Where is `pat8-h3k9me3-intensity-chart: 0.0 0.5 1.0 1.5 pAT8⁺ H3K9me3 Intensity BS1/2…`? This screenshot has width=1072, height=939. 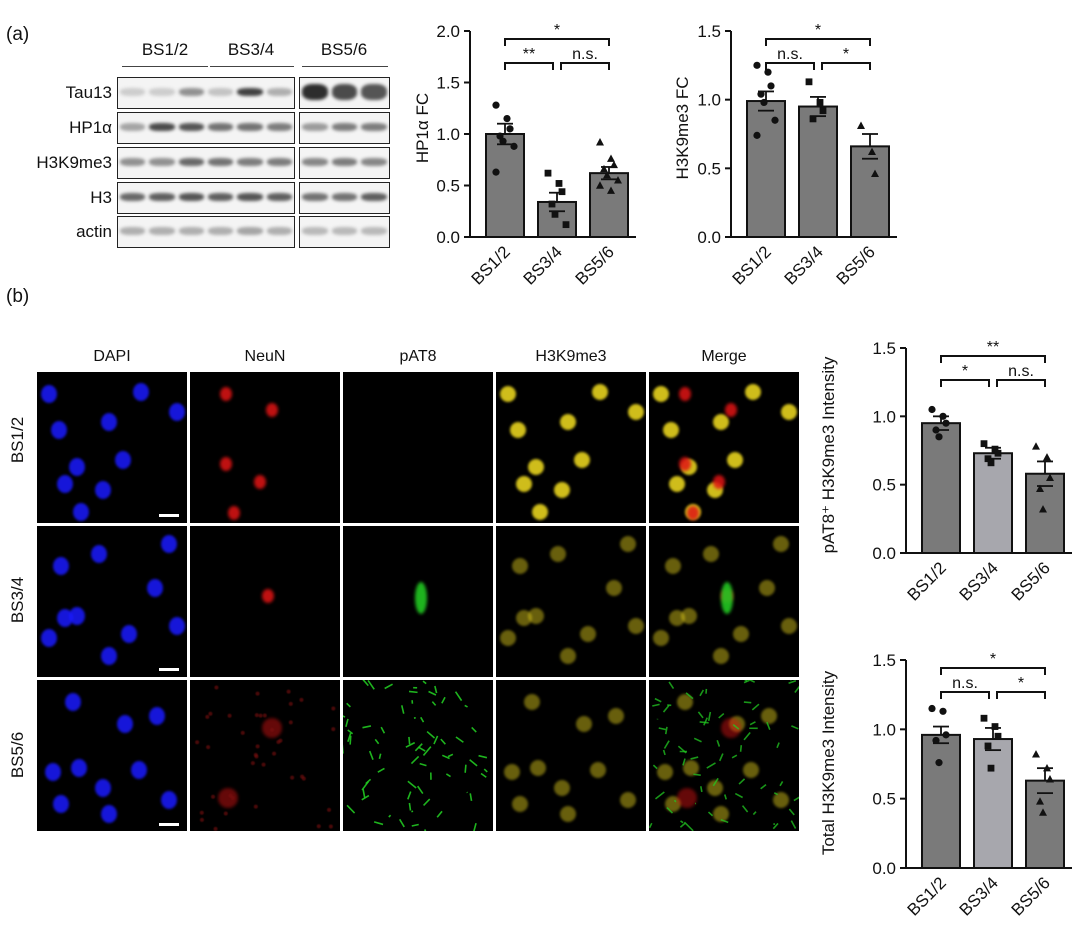
pat8-h3k9me3-intensity-chart: 0.0 0.5 1.0 1.5 pAT8⁺ H3K9me3 Intensity BS1/2… is located at coordinates (945, 472).